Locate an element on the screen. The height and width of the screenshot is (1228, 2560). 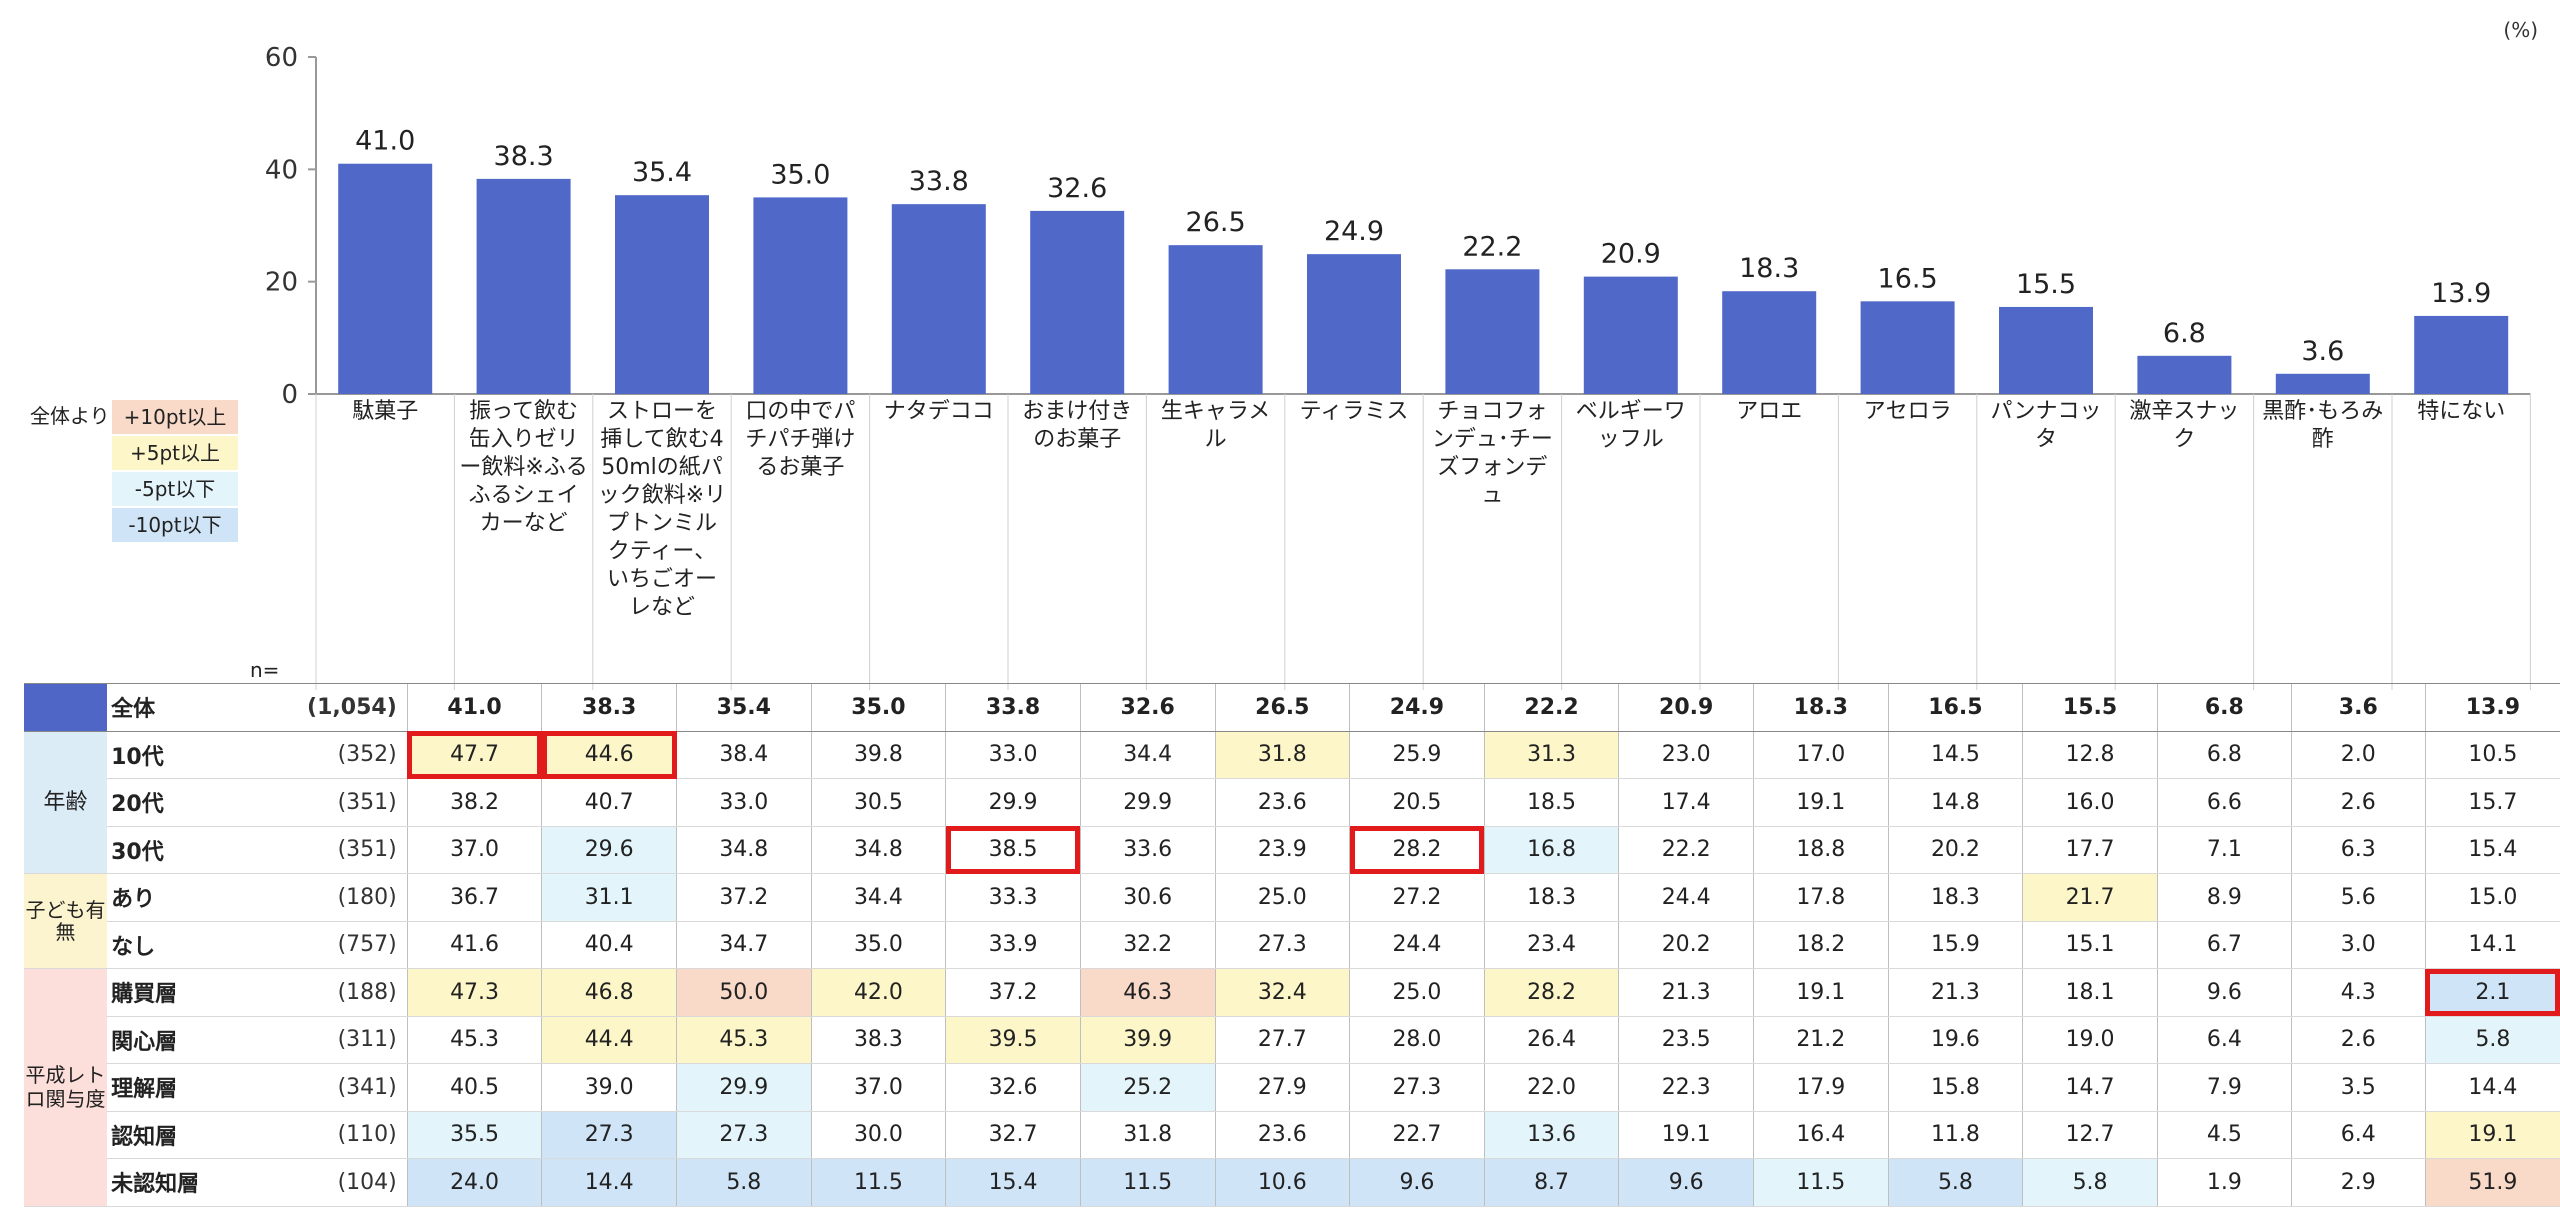
table-cell: 2.9 is located at coordinates (2358, 1182).